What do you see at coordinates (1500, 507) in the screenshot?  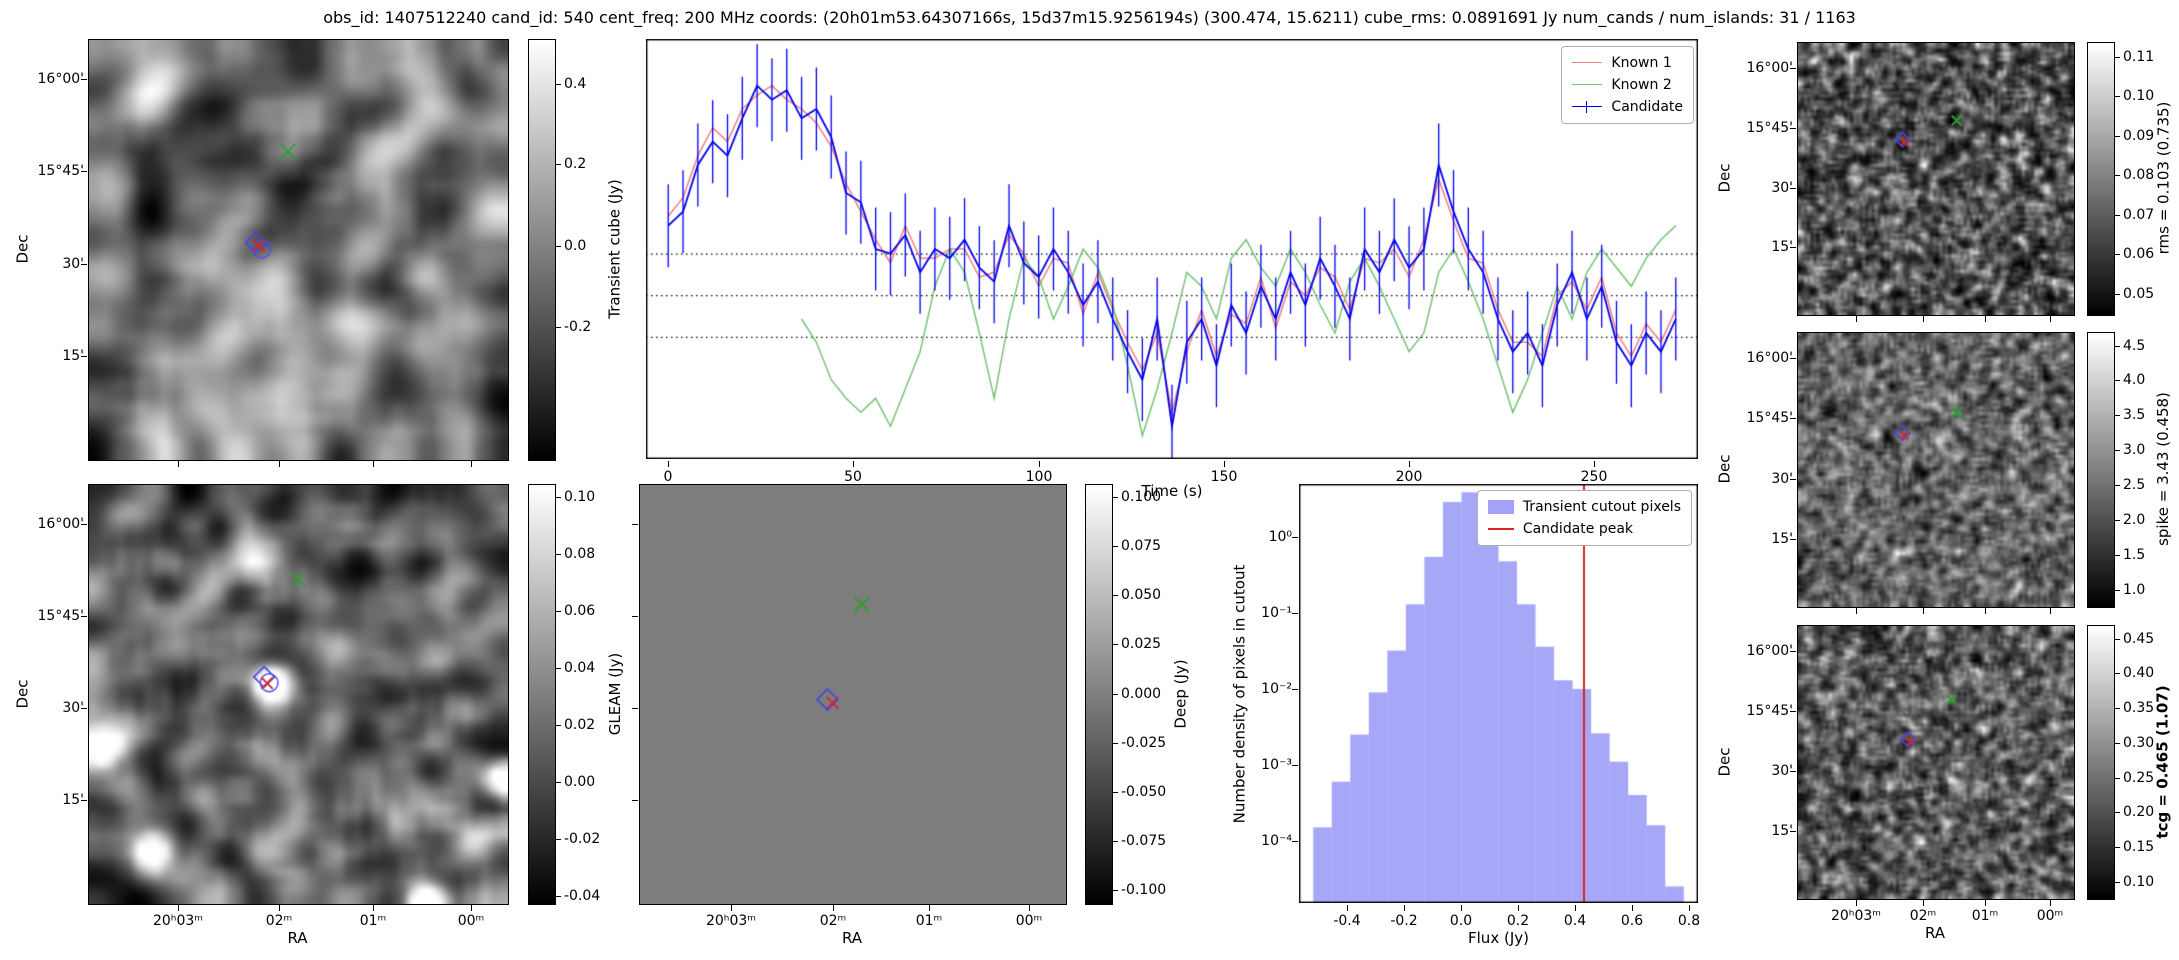 I see `histogram-patch-swatch` at bounding box center [1500, 507].